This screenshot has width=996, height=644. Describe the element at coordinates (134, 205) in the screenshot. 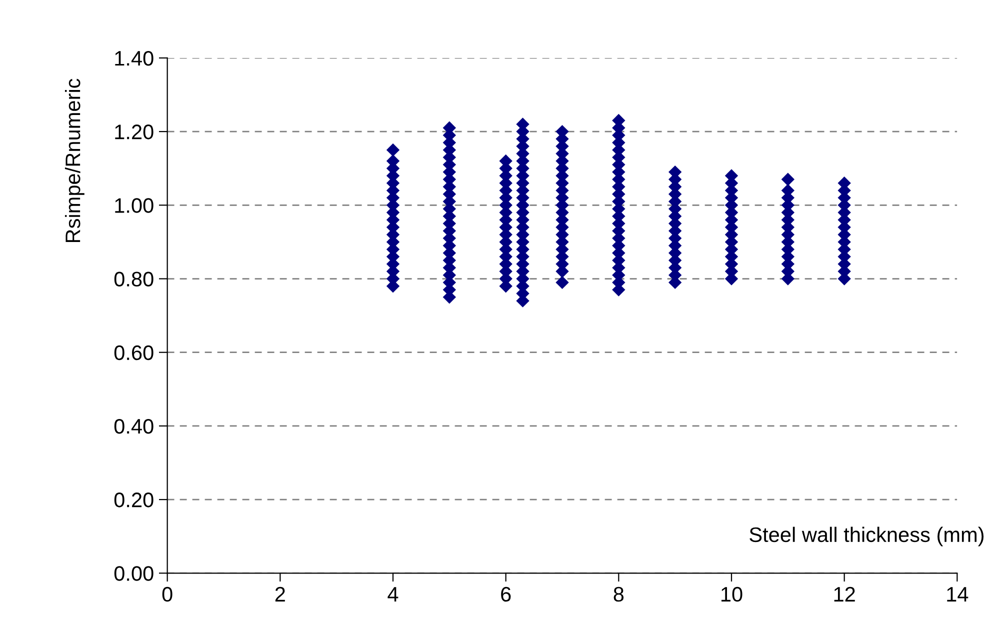

I see `y-tick-label: 1.00` at that location.